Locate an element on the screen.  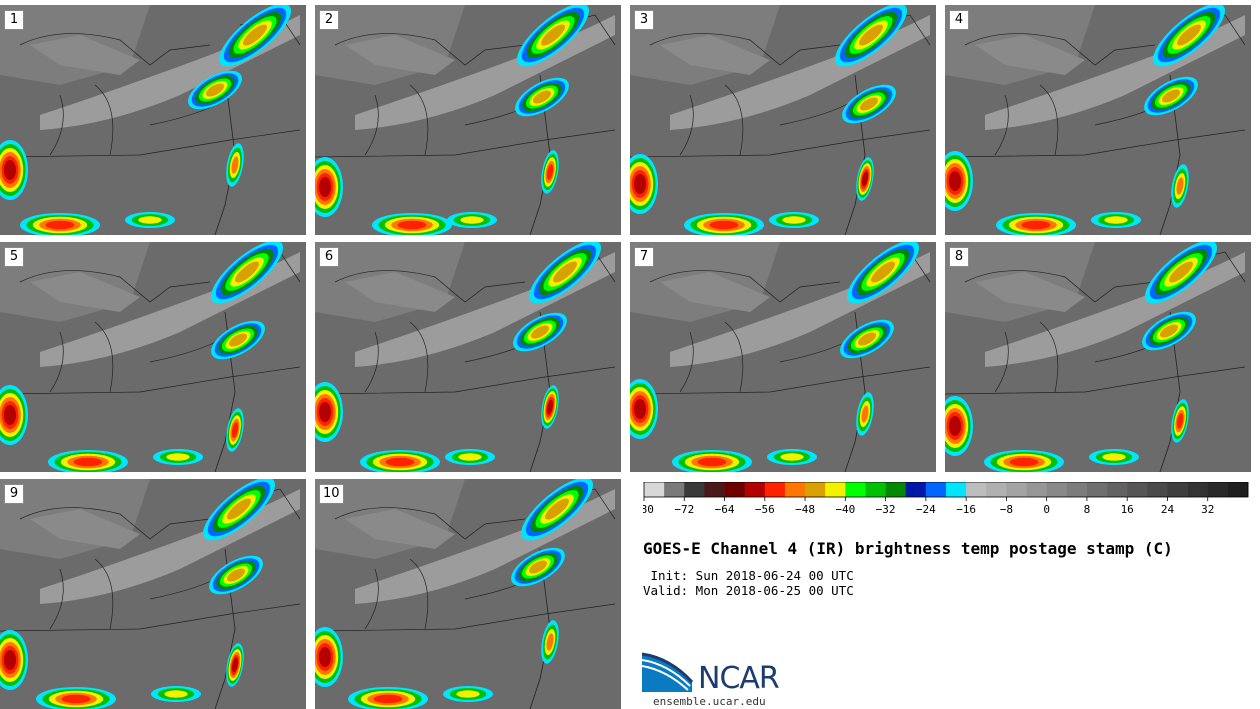
init-time: Init: Sun 2018-06-24 00 UTC is located at coordinates (748, 575).